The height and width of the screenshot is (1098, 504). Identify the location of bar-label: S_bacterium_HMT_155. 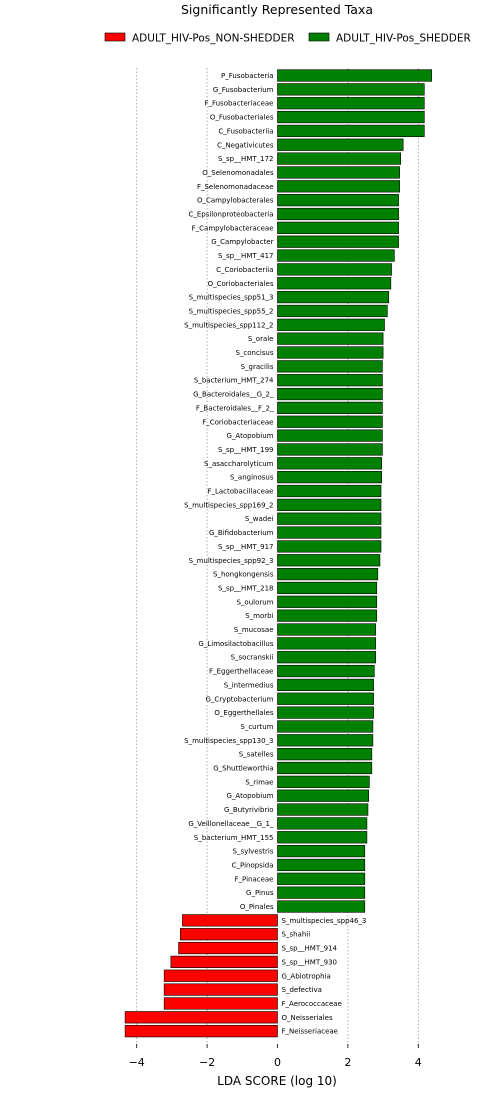
(234, 838).